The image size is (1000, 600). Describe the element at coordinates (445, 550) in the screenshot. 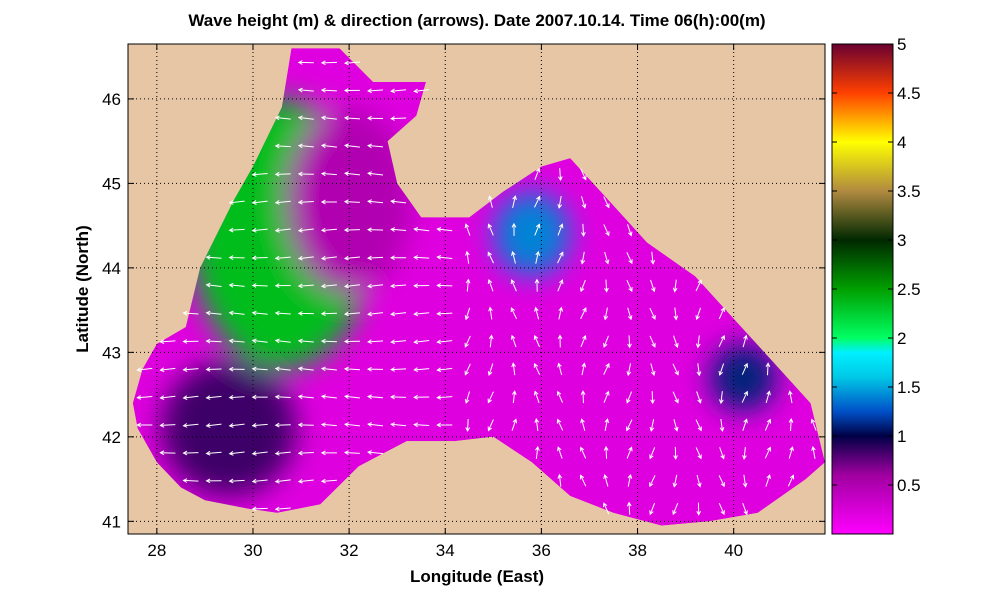

I see `x-tick-label: 34` at that location.